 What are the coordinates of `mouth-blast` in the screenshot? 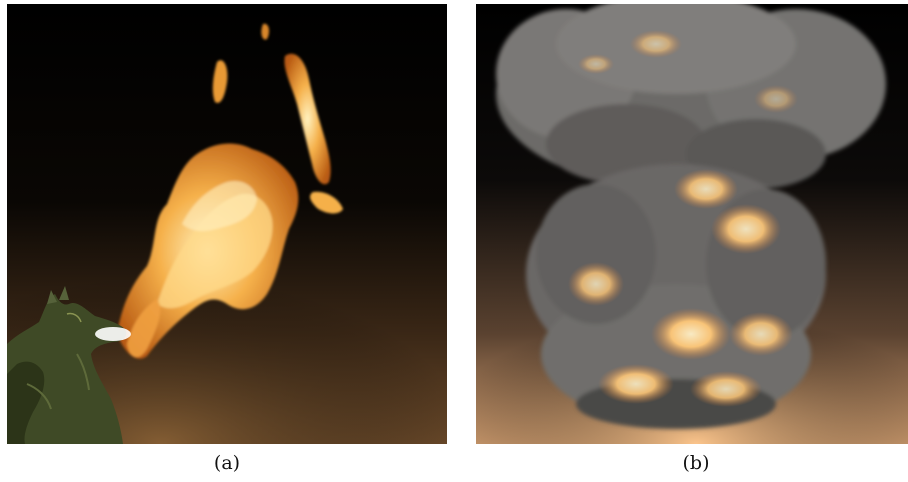 It's located at (113, 334).